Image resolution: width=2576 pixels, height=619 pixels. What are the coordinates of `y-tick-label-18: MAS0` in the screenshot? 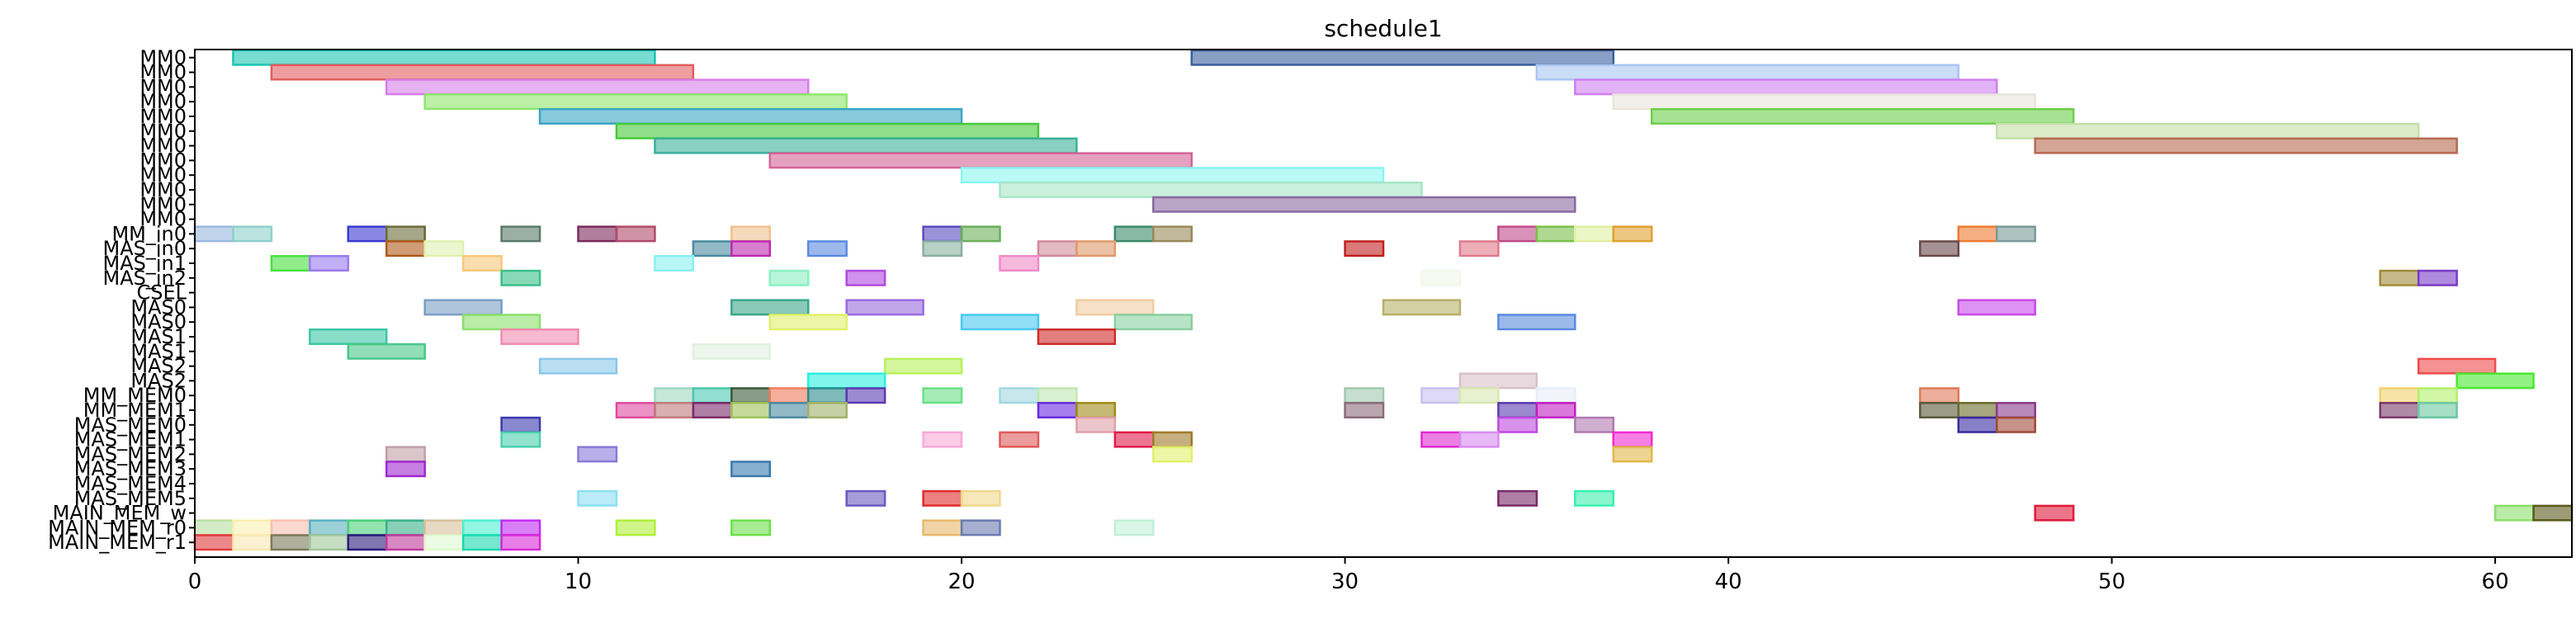 It's located at (158, 321).